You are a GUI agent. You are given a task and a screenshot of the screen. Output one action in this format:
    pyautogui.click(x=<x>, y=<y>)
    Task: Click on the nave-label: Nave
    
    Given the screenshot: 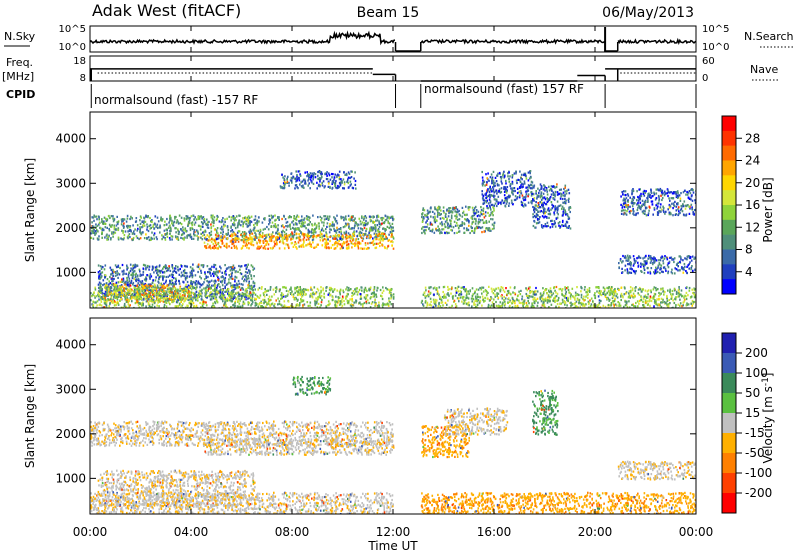 What is the action you would take?
    pyautogui.click(x=764, y=69)
    